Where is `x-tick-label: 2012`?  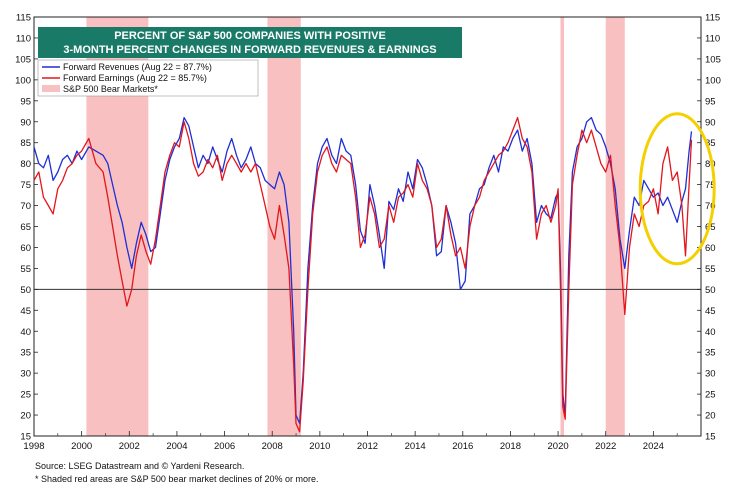
x-tick-label: 2012 is located at coordinates (367, 446).